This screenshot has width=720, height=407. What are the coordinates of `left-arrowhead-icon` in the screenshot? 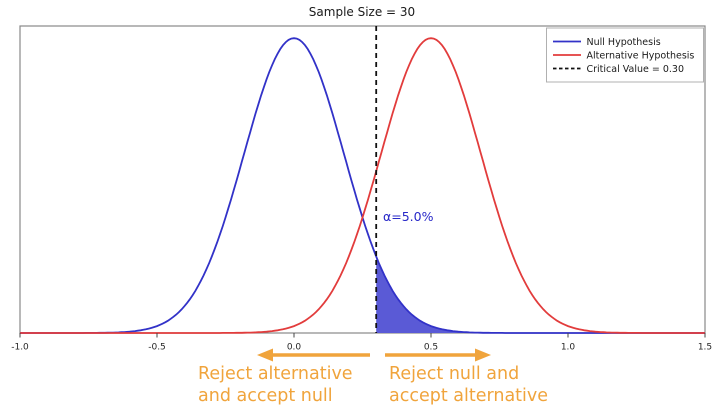 It's located at (265, 355).